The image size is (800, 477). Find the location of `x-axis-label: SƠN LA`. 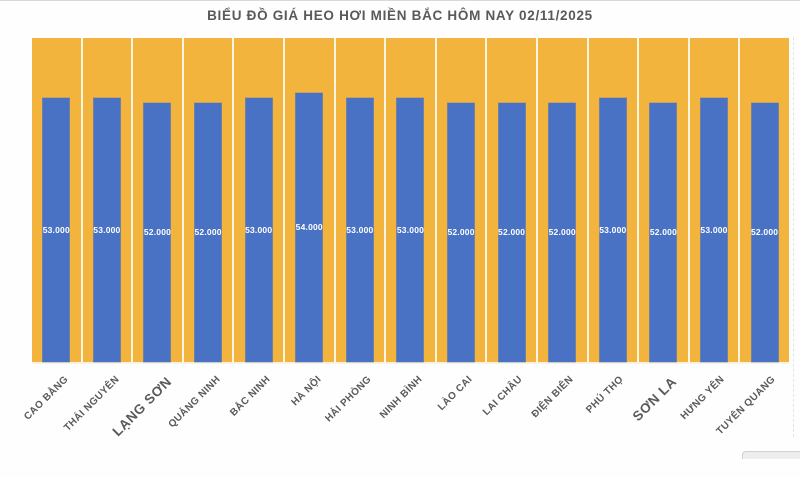

x-axis-label: SƠN LA is located at coordinates (654, 399).